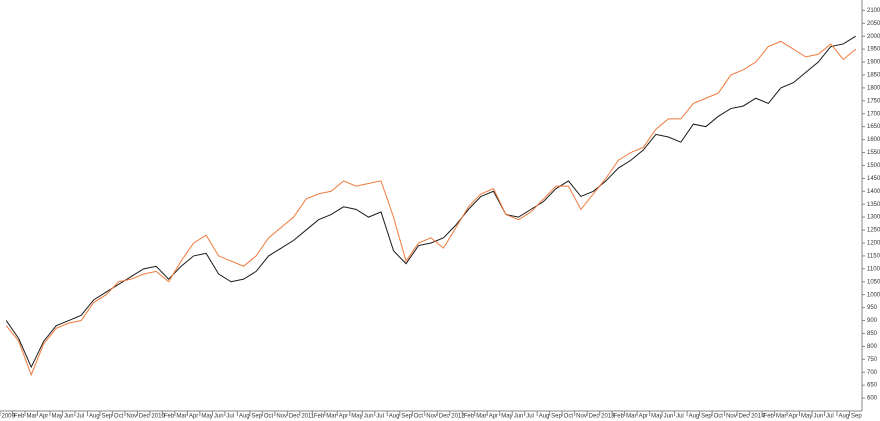 This screenshot has width=880, height=421. Describe the element at coordinates (873, 50) in the screenshot. I see `y-tick-label: 1950` at that location.